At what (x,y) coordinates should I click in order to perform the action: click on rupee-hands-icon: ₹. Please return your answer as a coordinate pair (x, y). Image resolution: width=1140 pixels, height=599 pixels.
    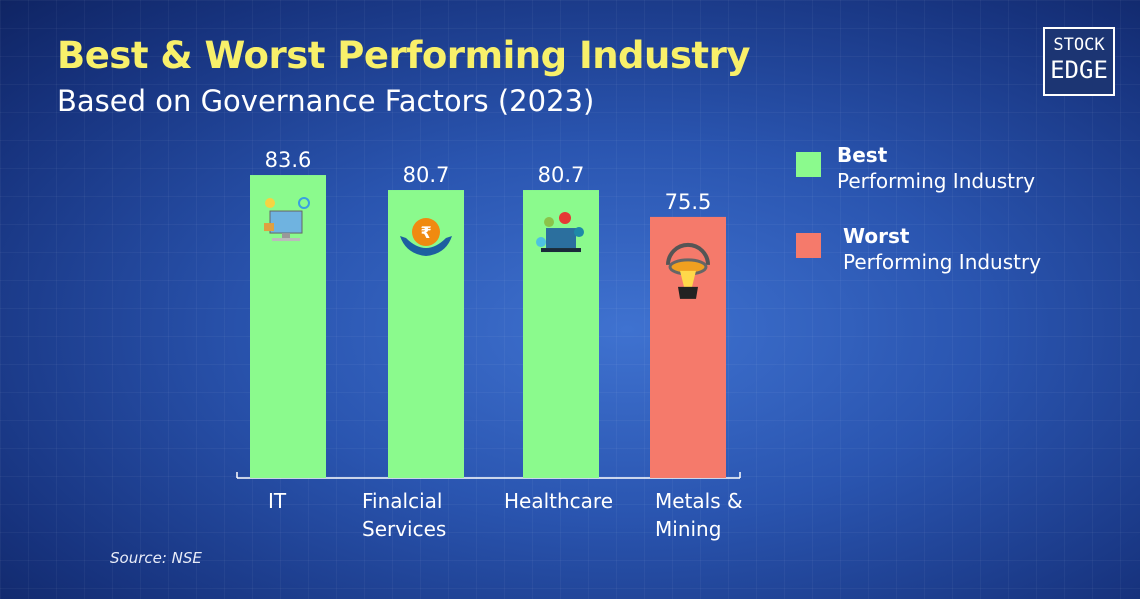
    Looking at the image, I should click on (426, 237).